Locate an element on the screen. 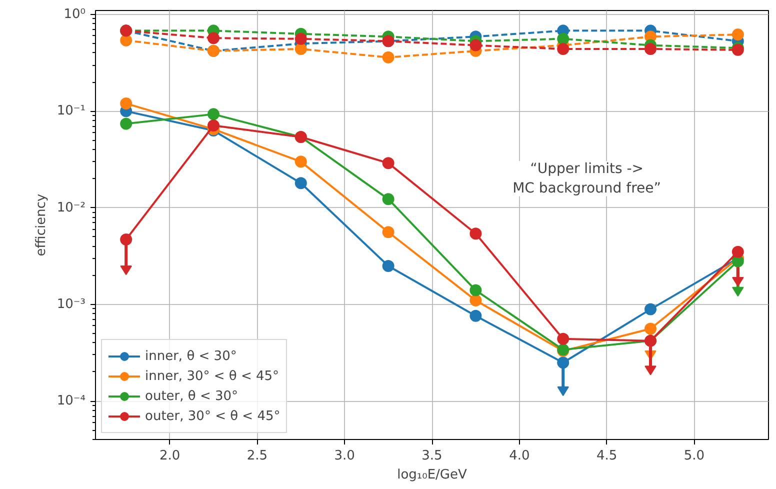 The height and width of the screenshot is (489, 776). y-tick-label: 10⁻³ is located at coordinates (71, 304).